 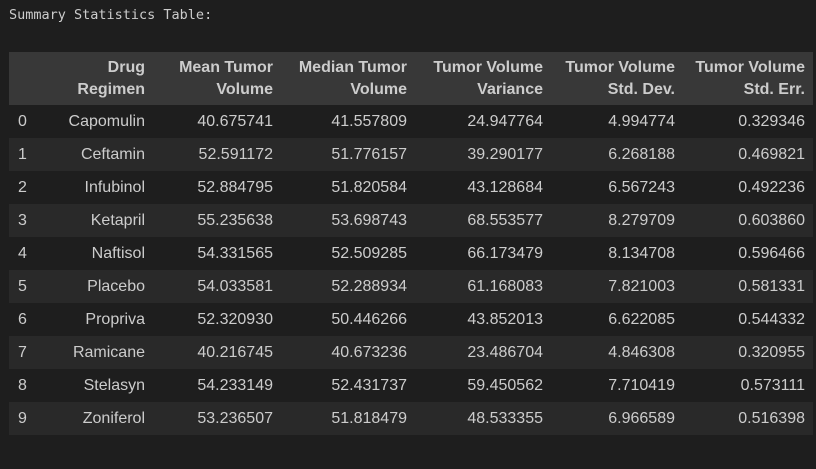 I want to click on tumor-volume-variance-cell: 43.128684, so click(x=483, y=187).